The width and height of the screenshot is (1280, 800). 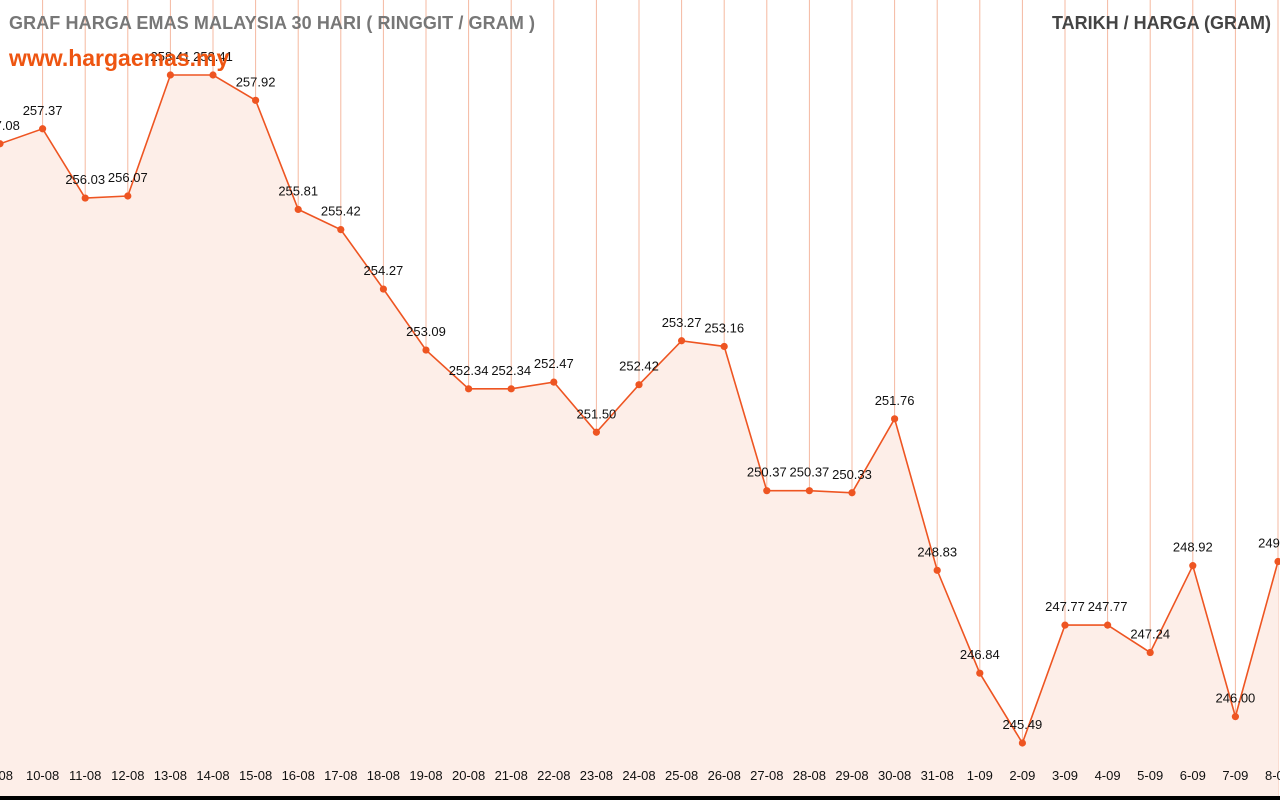 I want to click on value-label: 250.33, so click(x=852, y=474).